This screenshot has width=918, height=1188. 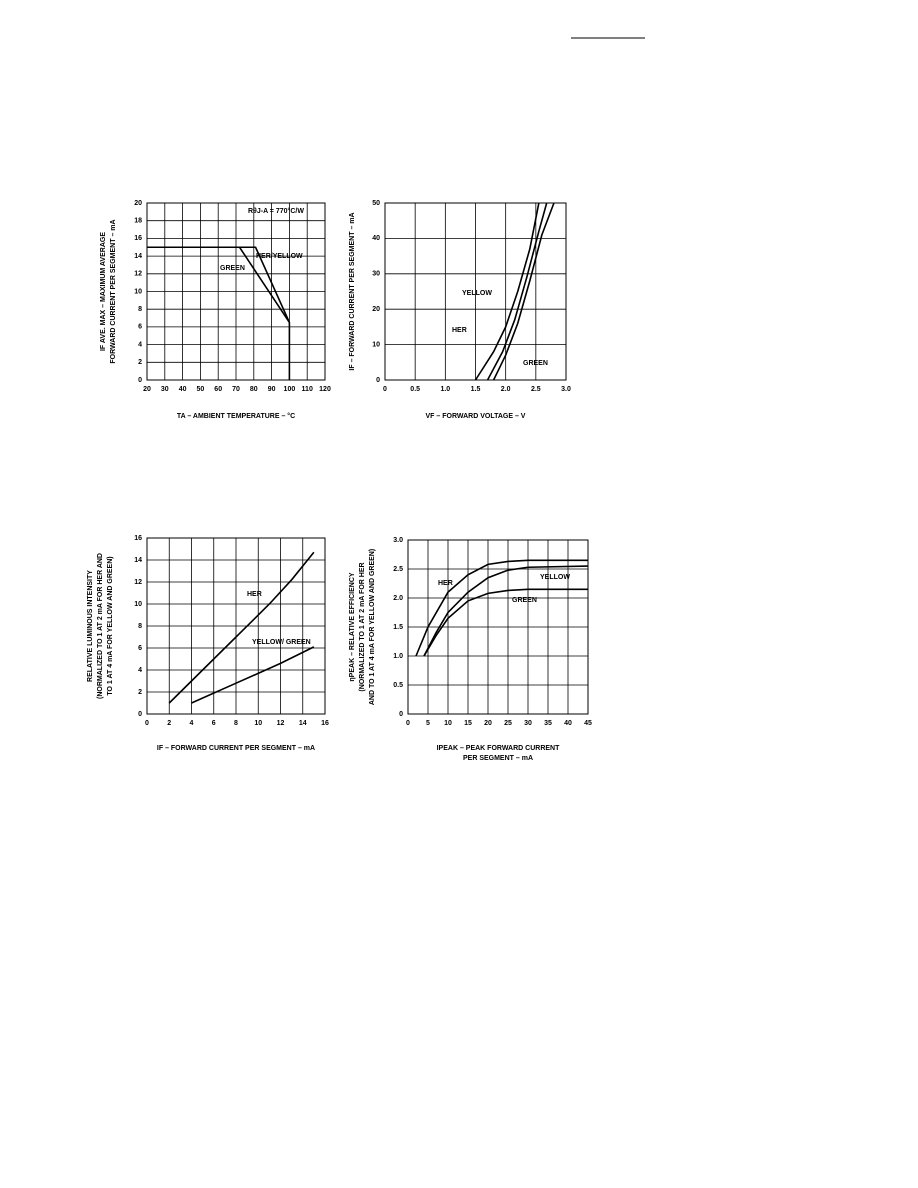 What do you see at coordinates (536, 389) in the screenshot?
I see `x-tick-label: 2.5` at bounding box center [536, 389].